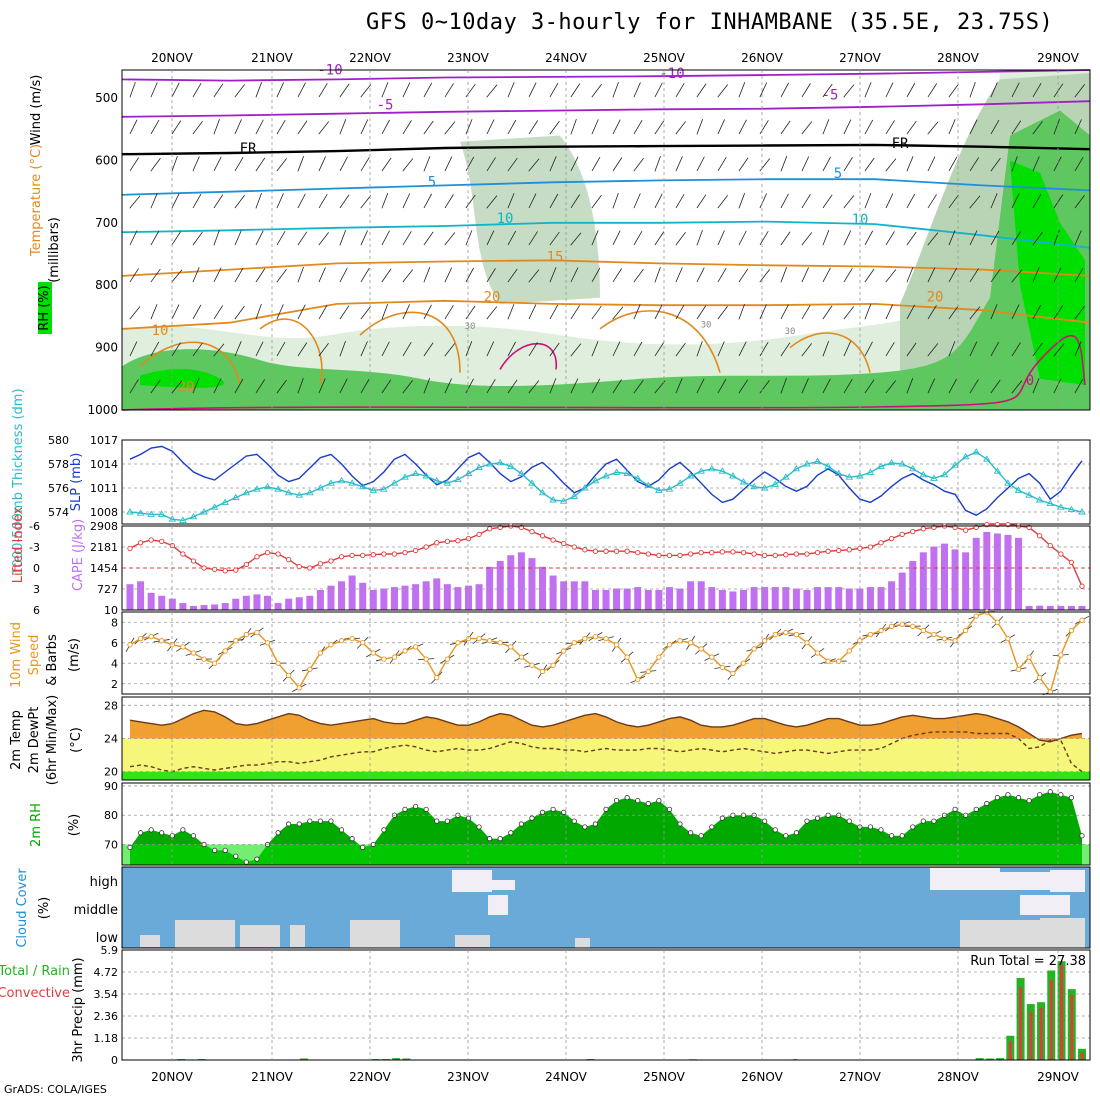  Describe the element at coordinates (671, 74) in the screenshot. I see `contour-label-purple: -10` at that location.